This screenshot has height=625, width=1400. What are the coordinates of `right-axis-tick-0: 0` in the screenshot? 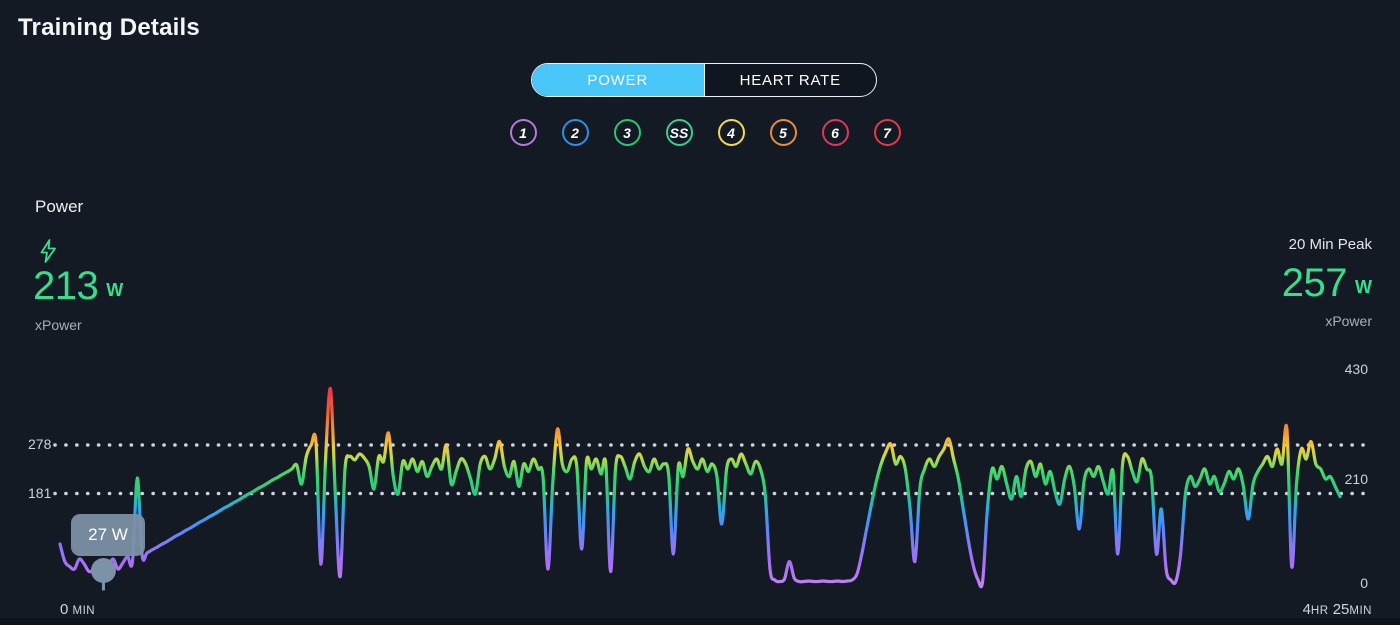 It's located at (1364, 583).